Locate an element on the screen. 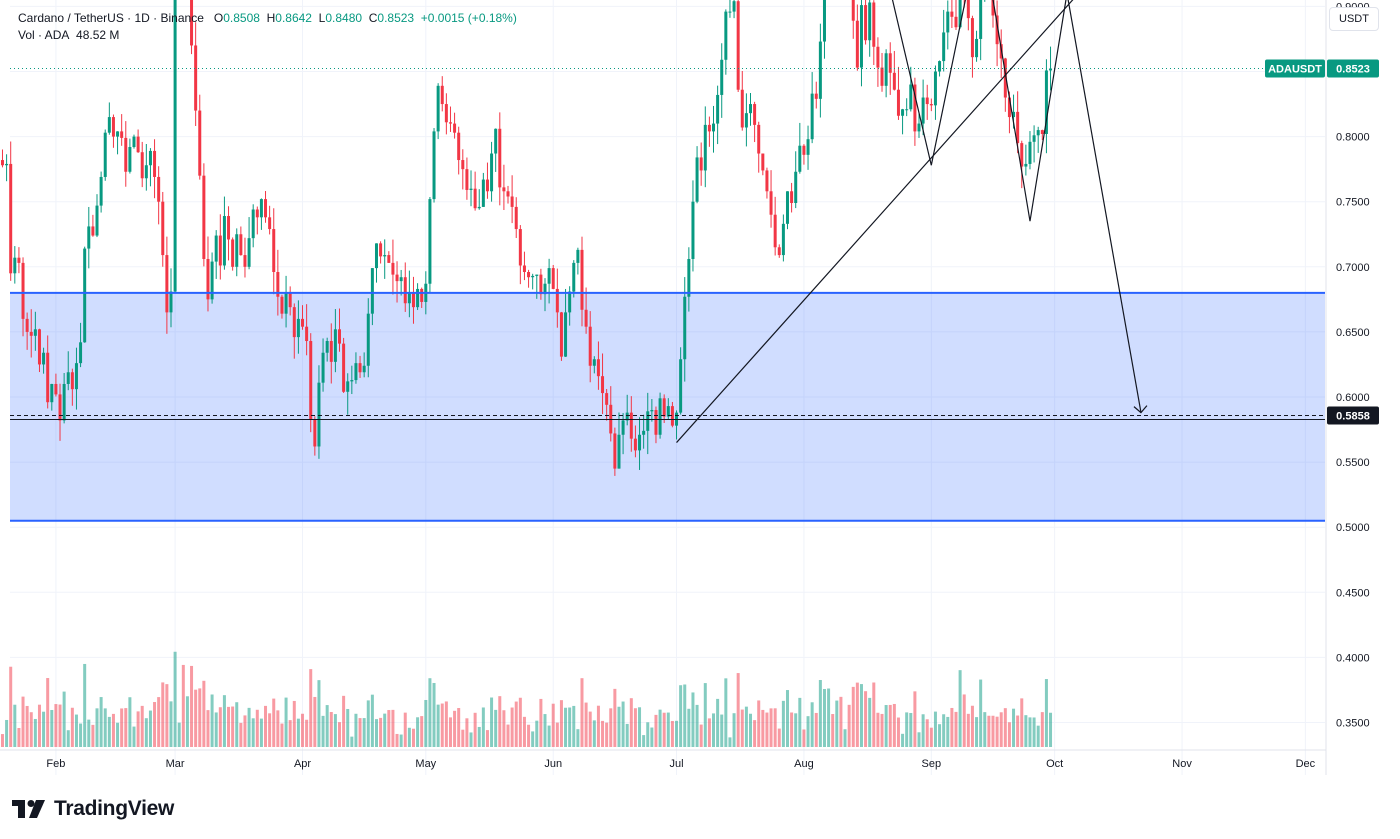  symbol-price-label: ADAUSDT is located at coordinates (1295, 70).